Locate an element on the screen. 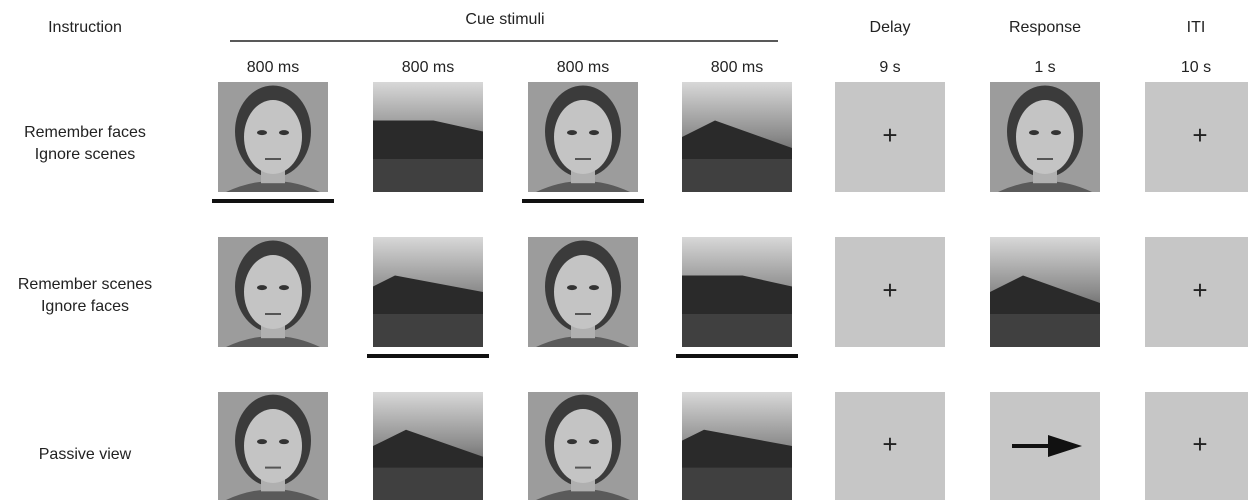 This screenshot has height=500, width=1248. response-header: Response is located at coordinates (1045, 27).